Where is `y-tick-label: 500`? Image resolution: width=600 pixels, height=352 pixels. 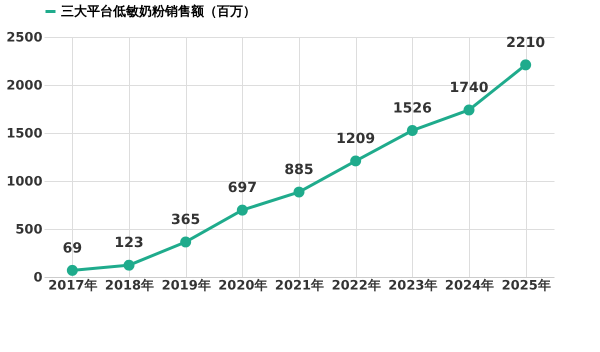
y-tick-label: 500 is located at coordinates (28, 230).